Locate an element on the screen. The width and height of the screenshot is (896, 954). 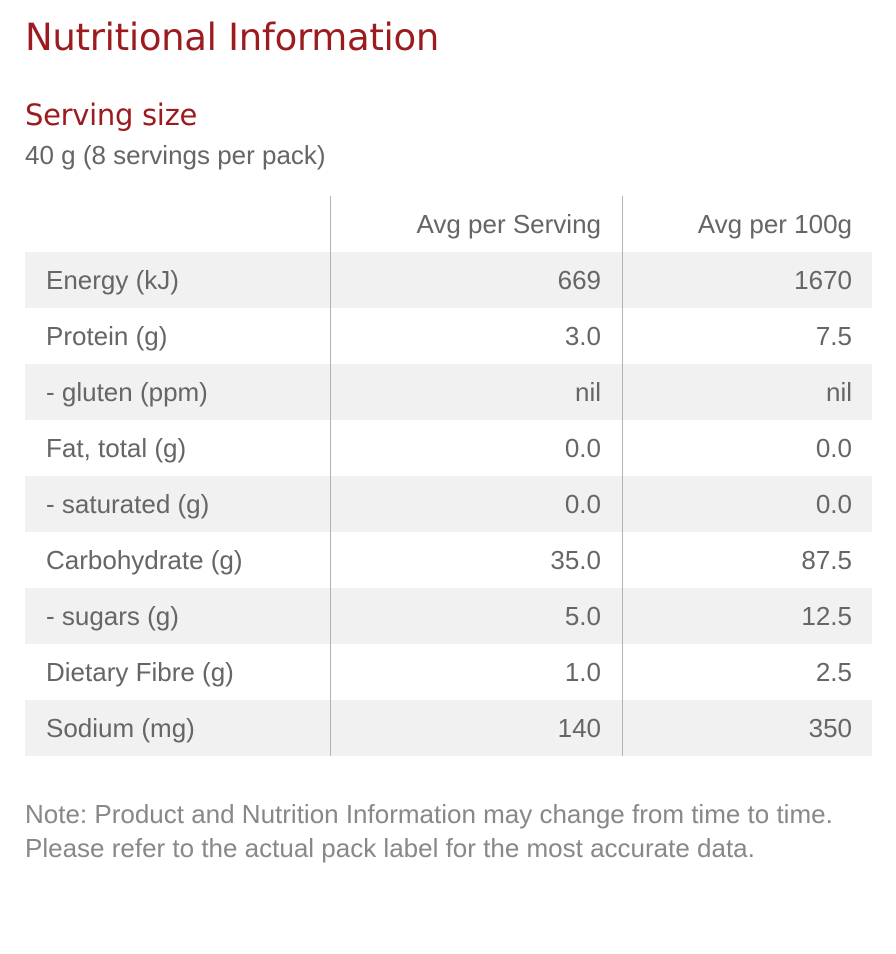
table-row: - sugars (g) 5.0 12.5 is located at coordinates (448, 616).